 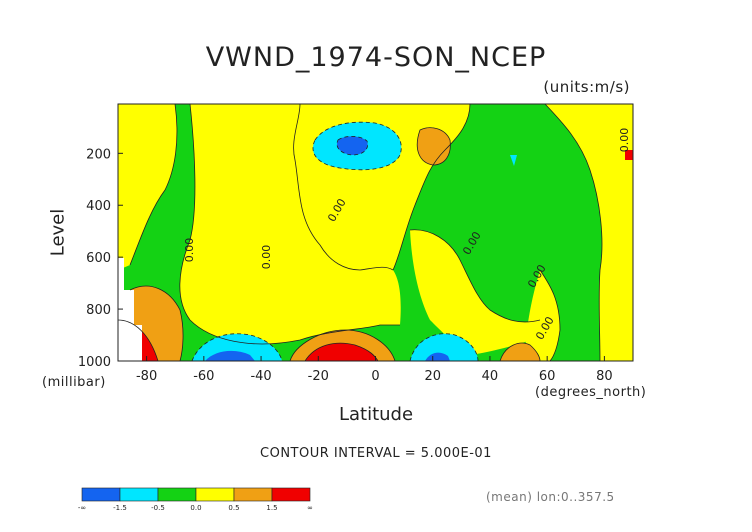 I want to click on chart-title: VWND_1974-SON_NCEP, so click(x=376, y=57).